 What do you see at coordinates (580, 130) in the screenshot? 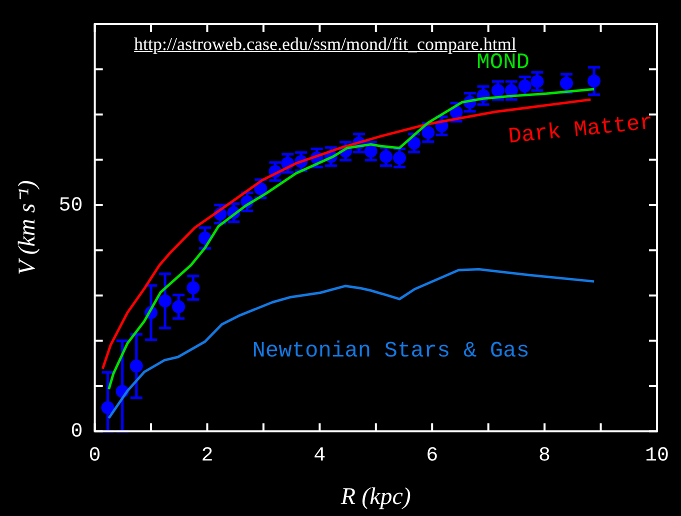
I see `text: Dark Matter` at bounding box center [580, 130].